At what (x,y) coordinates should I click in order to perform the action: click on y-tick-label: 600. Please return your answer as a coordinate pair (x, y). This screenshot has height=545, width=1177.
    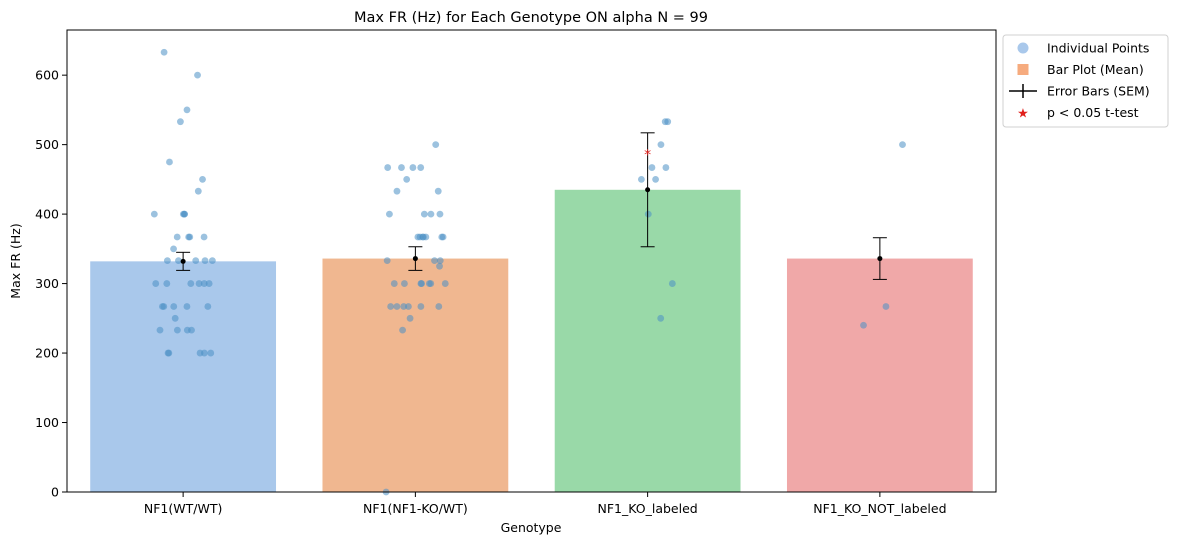
    Looking at the image, I should click on (47, 75).